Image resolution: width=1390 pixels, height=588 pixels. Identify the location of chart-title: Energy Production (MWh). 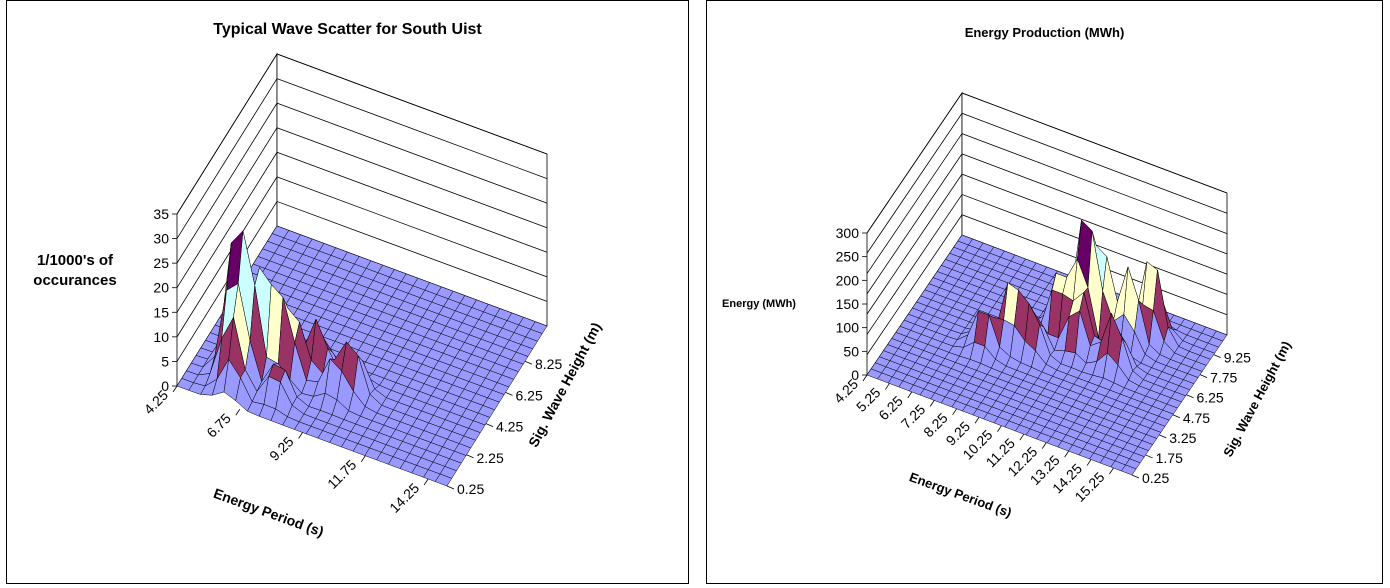
(1044, 32).